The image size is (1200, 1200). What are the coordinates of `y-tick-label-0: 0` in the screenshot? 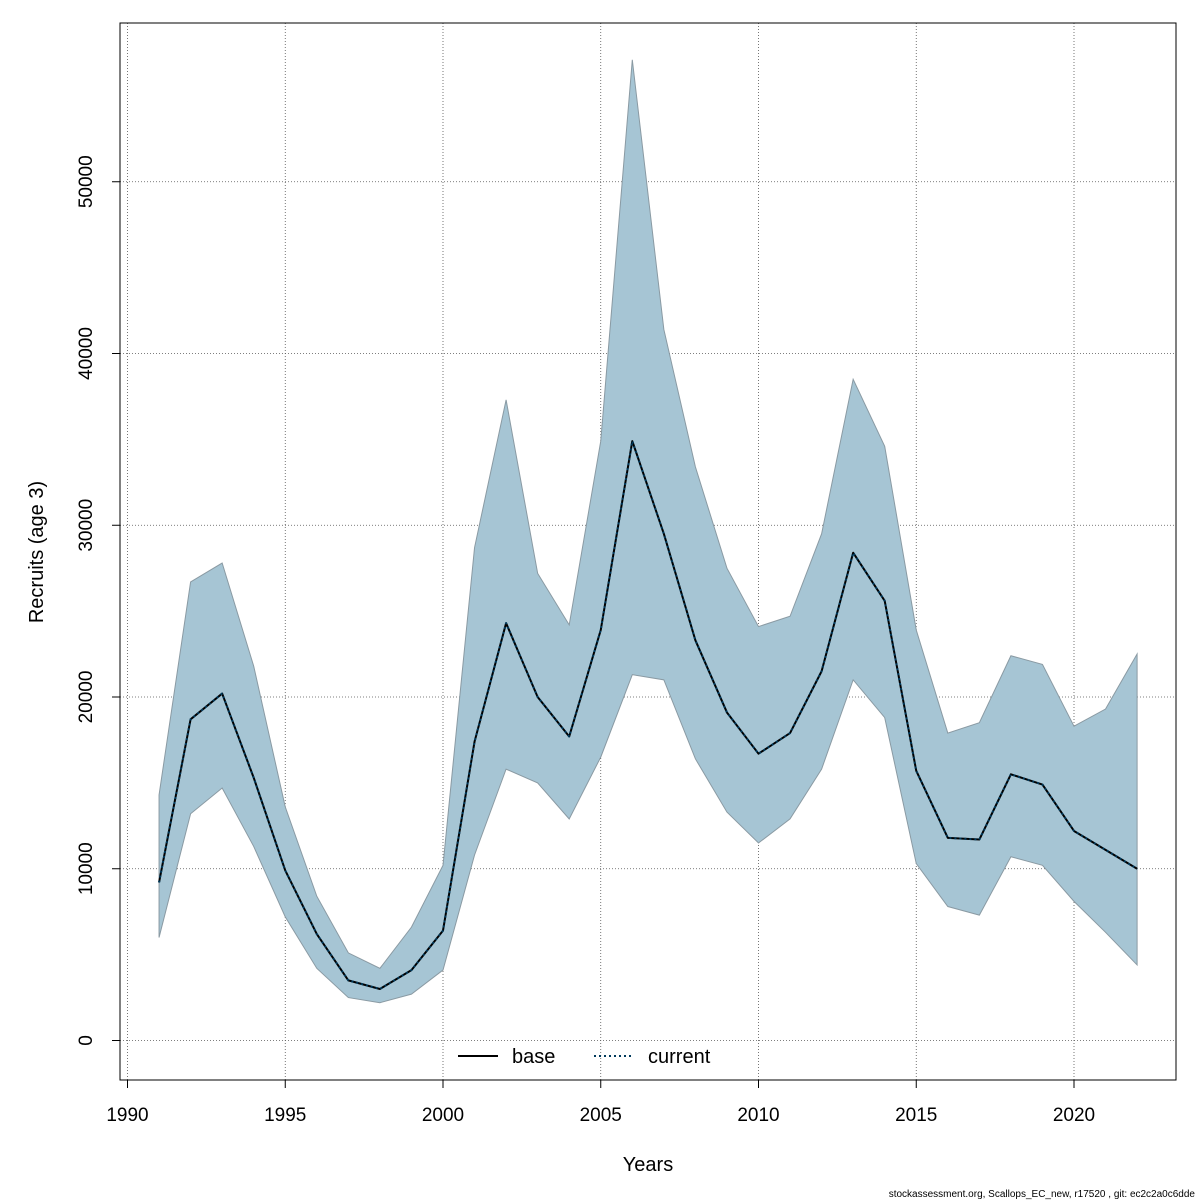 It's located at (86, 1040).